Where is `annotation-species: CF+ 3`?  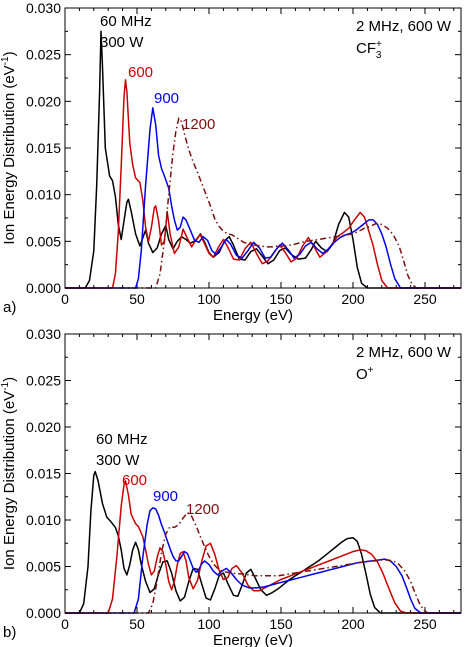
annotation-species: CF+ 3 is located at coordinates (369, 50).